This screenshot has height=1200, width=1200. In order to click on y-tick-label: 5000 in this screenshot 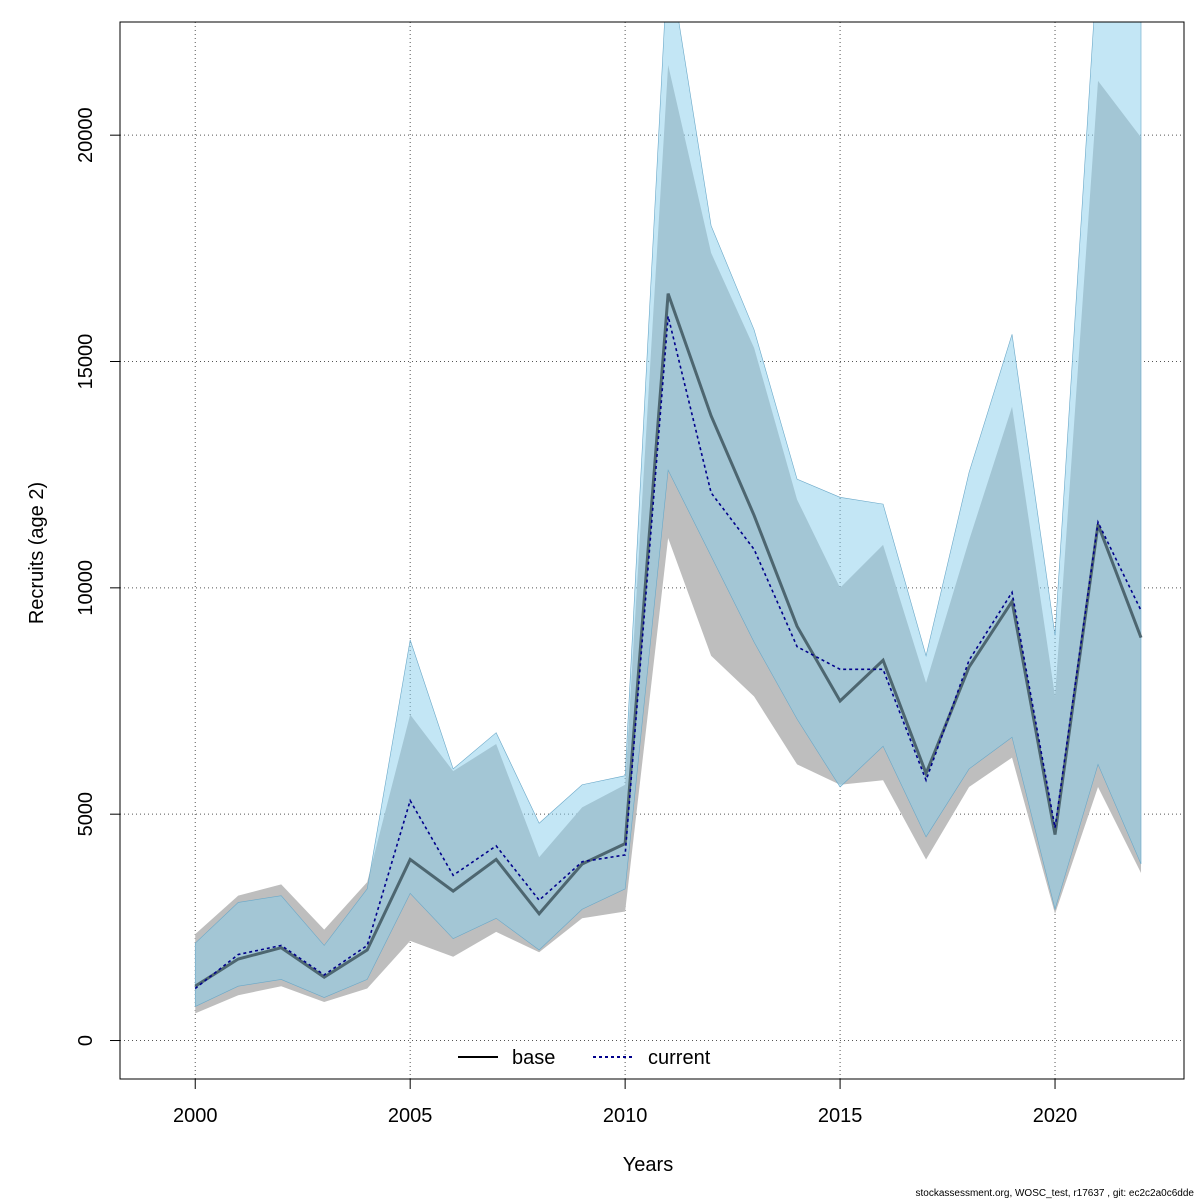, I will do `click(86, 814)`.